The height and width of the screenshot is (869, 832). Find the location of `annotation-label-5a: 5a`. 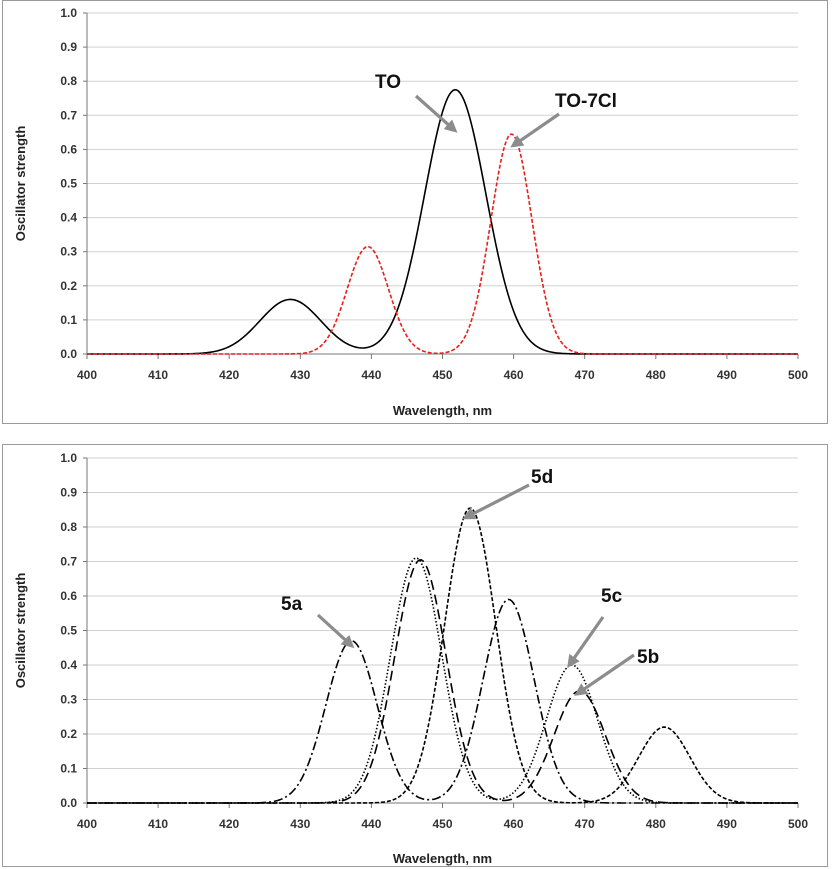

annotation-label-5a: 5a is located at coordinates (292, 604).